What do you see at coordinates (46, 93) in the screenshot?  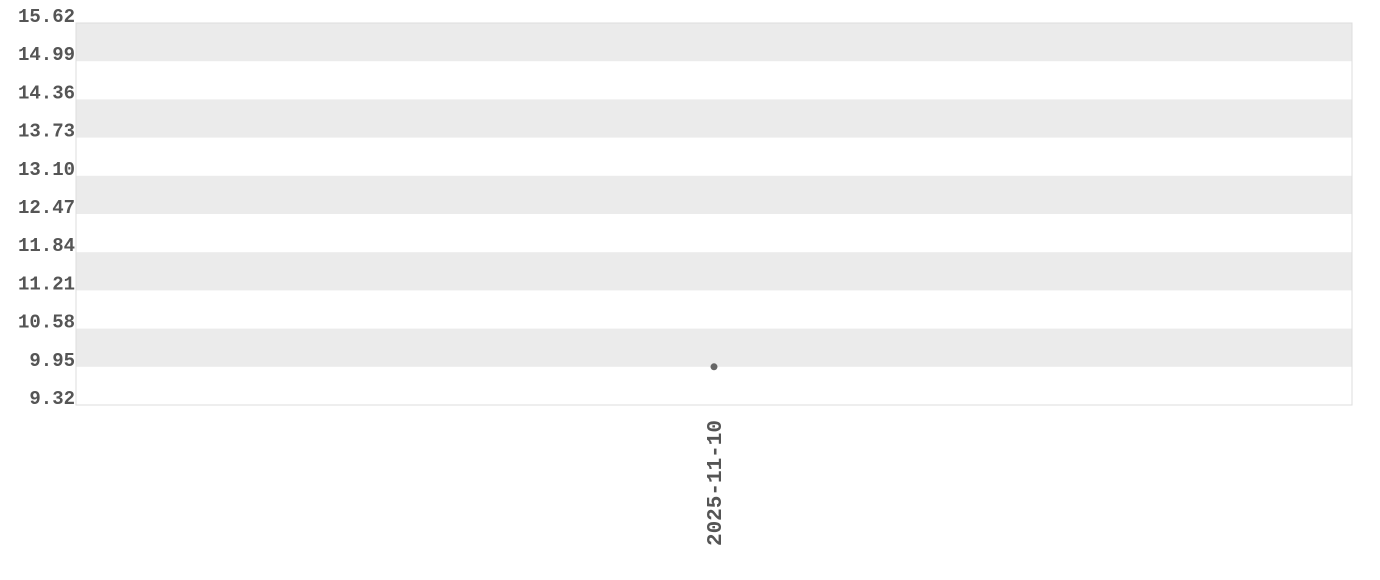 I see `y-tick-label: 14.36` at bounding box center [46, 93].